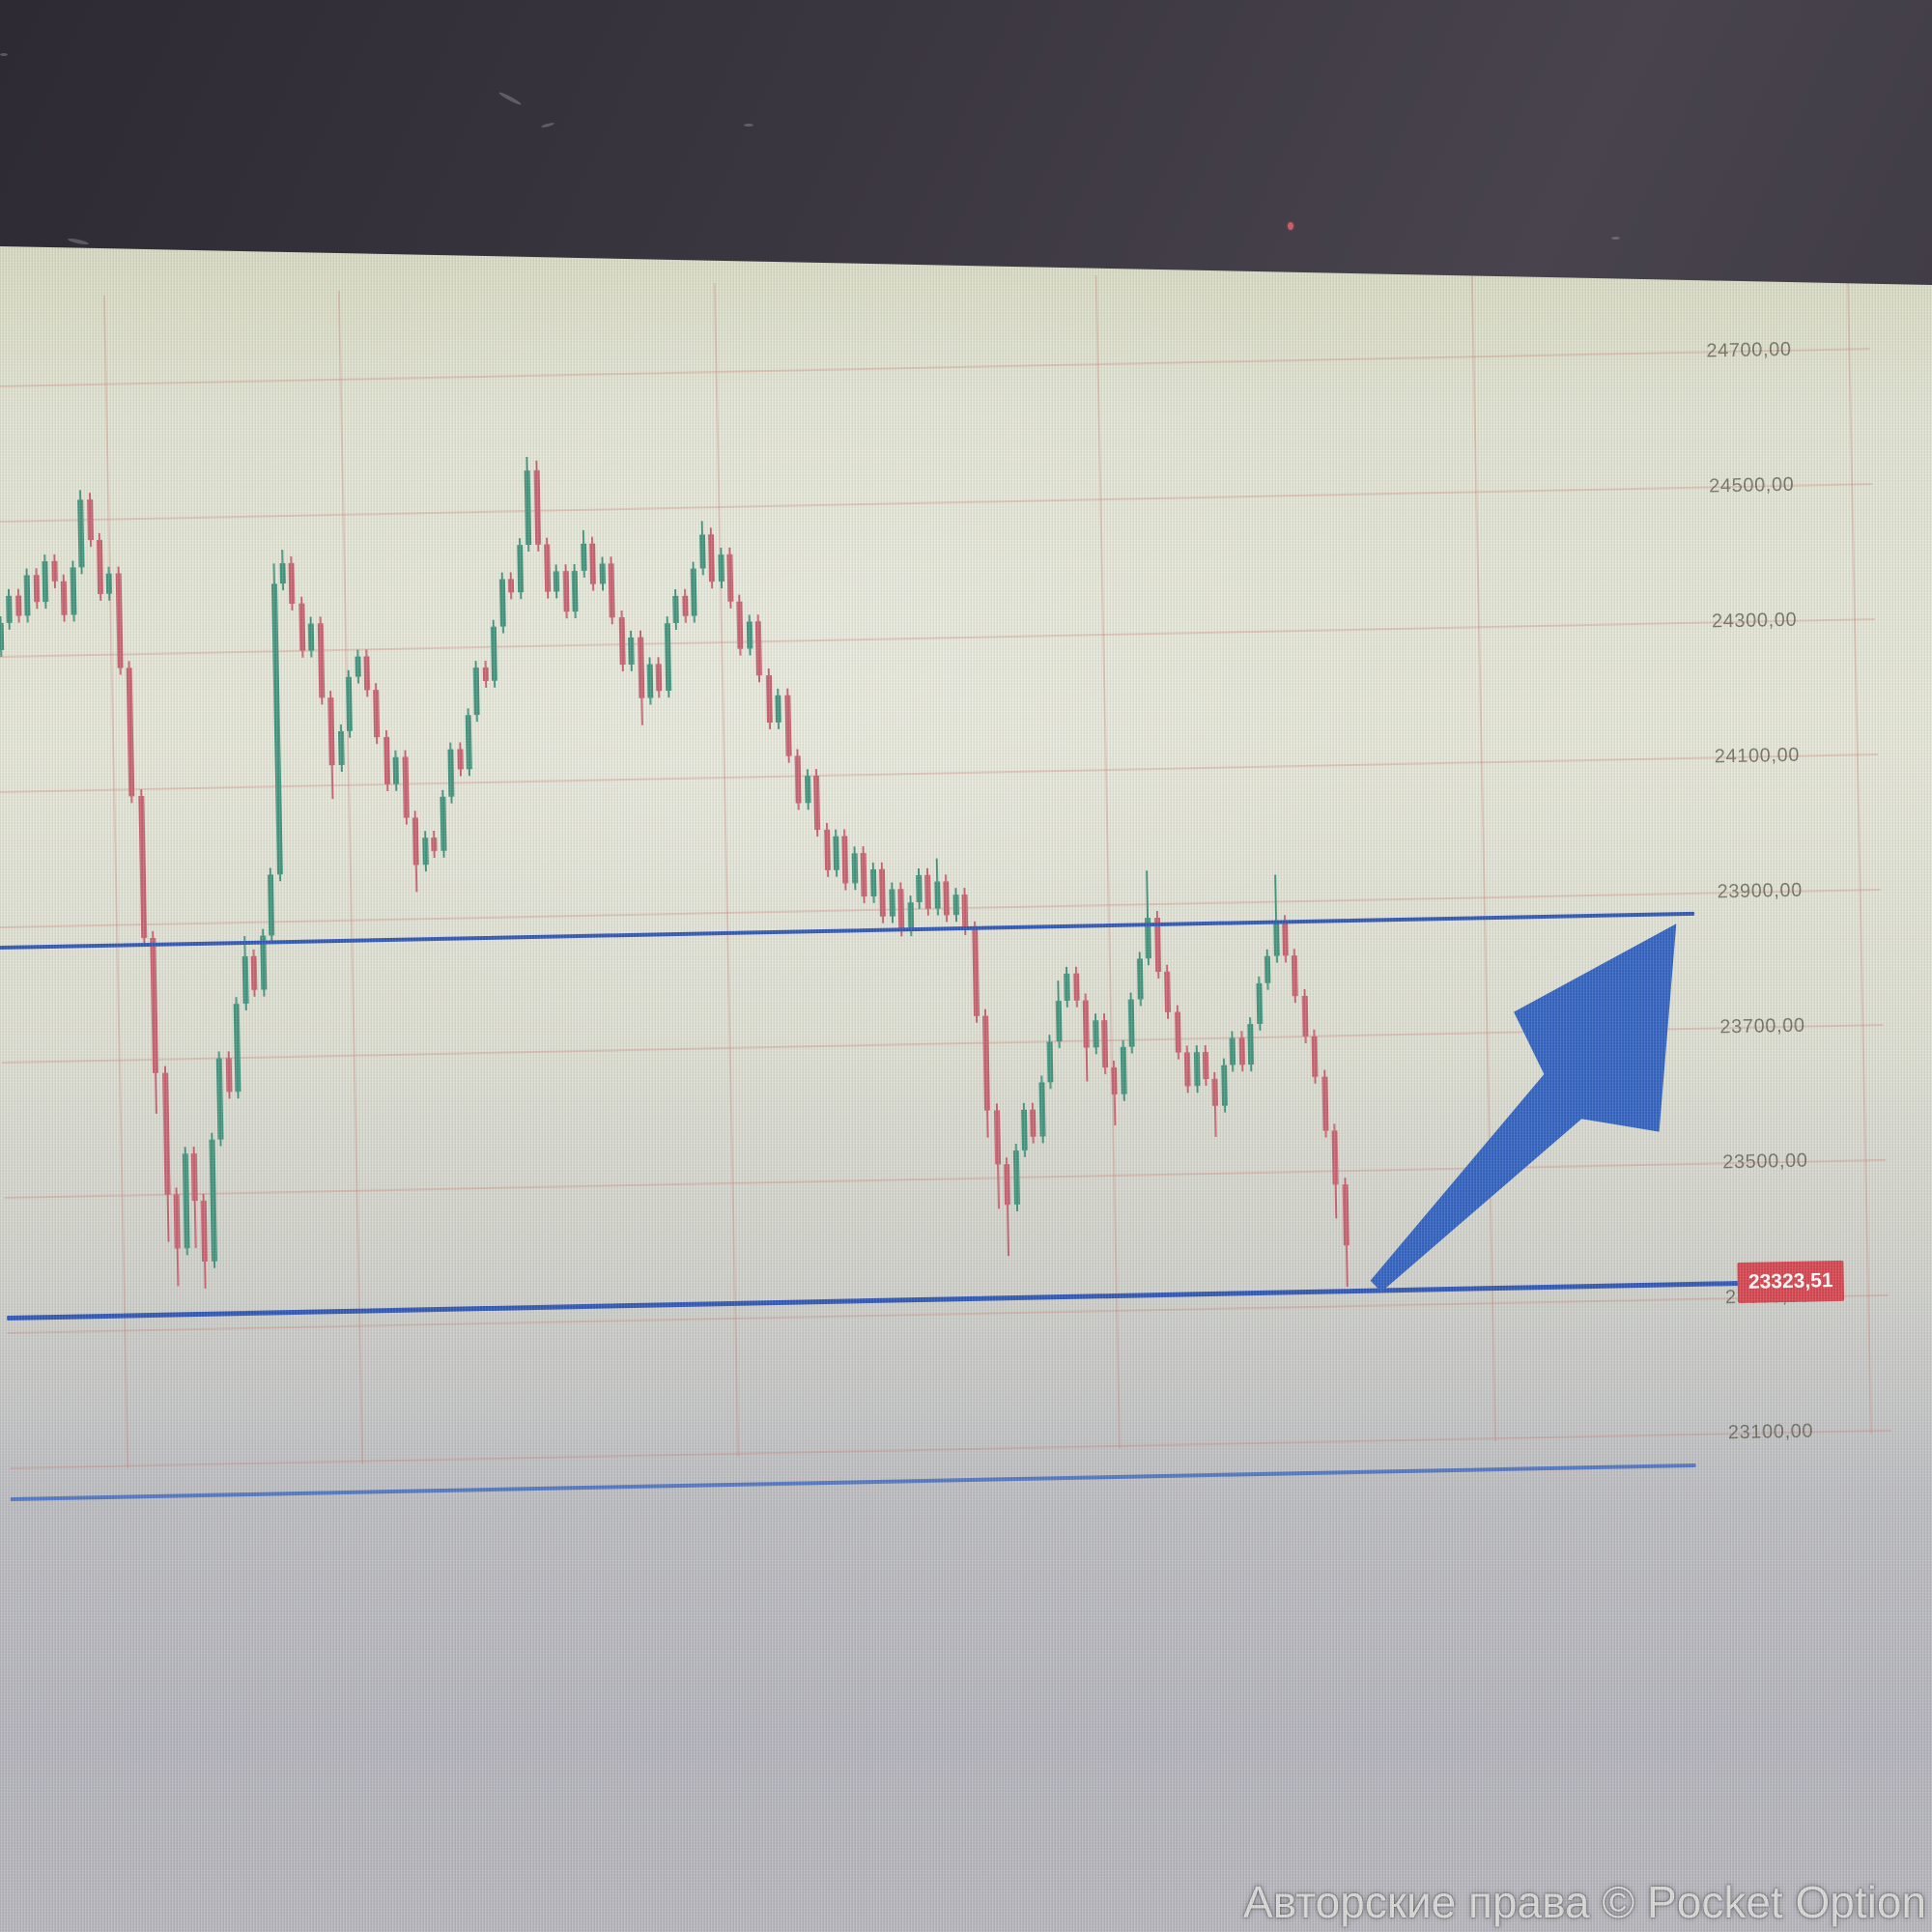 This screenshot has width=1932, height=1932. Describe the element at coordinates (847, 931) in the screenshot. I see `resistance-line` at that location.